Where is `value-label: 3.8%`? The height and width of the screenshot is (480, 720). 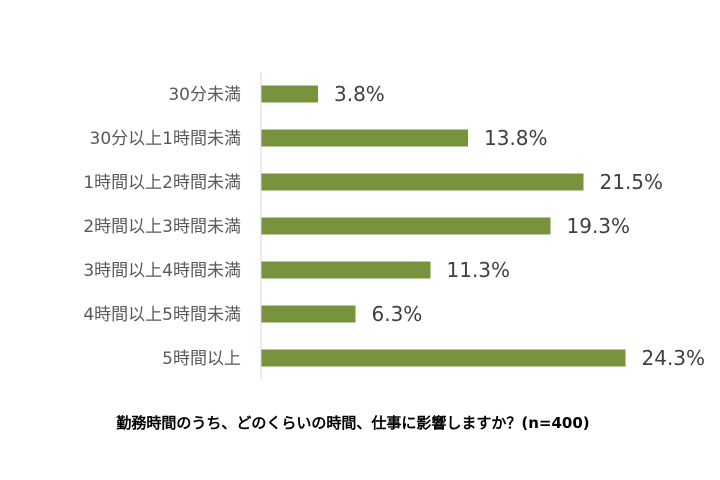
value-label: 3.8% is located at coordinates (359, 94).